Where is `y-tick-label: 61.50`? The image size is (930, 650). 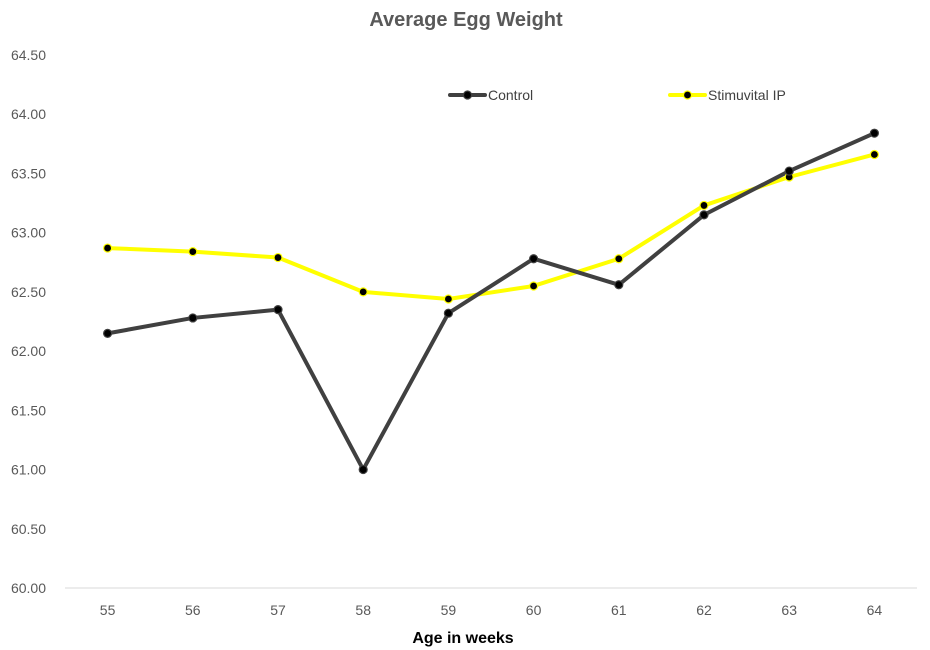 y-tick-label: 61.50 is located at coordinates (28, 410).